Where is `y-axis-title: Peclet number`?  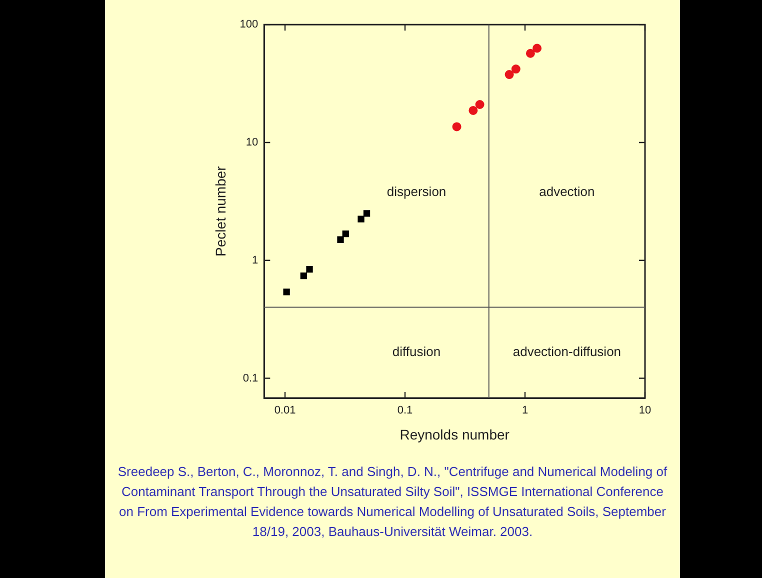 y-axis-title: Peclet number is located at coordinates (220, 211).